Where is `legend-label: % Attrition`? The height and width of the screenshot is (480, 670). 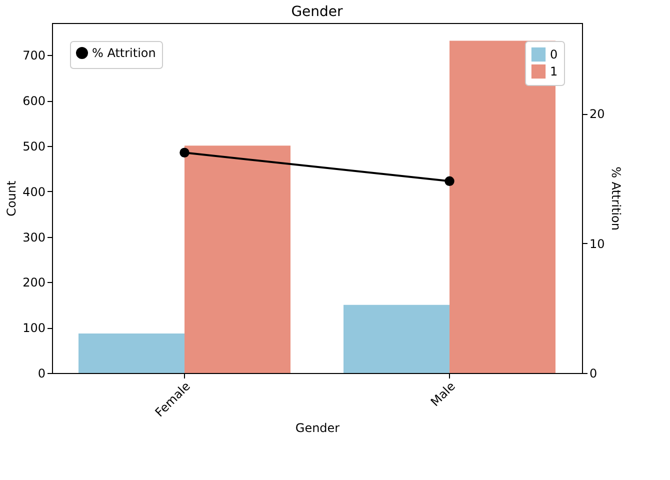 legend-label: % Attrition is located at coordinates (124, 53).